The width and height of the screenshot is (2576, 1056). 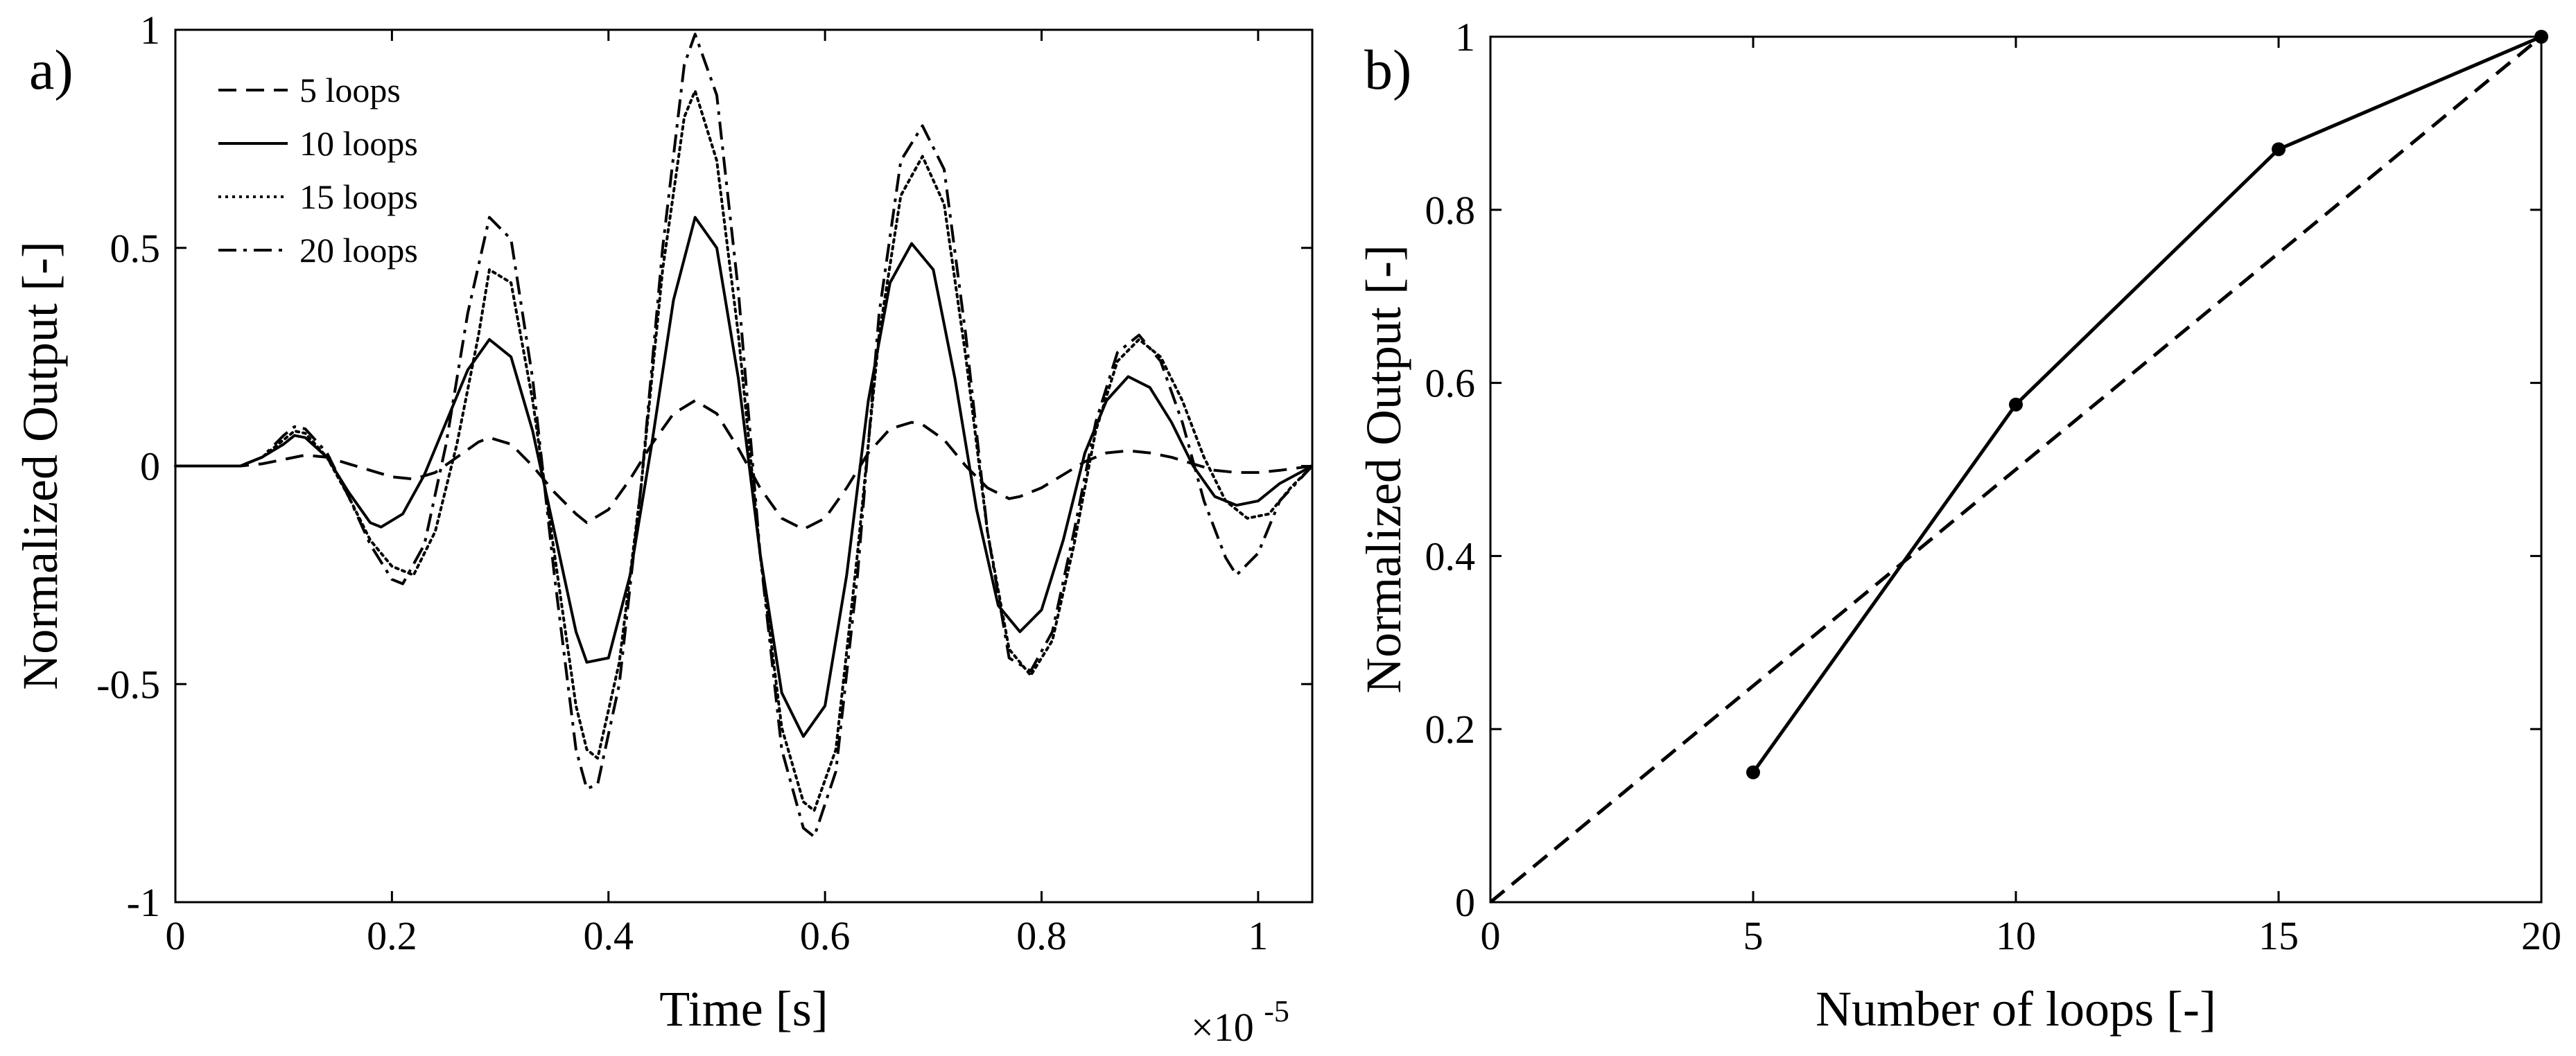 What do you see at coordinates (143, 902) in the screenshot?
I see `panel-a-y-tick-label: -1` at bounding box center [143, 902].